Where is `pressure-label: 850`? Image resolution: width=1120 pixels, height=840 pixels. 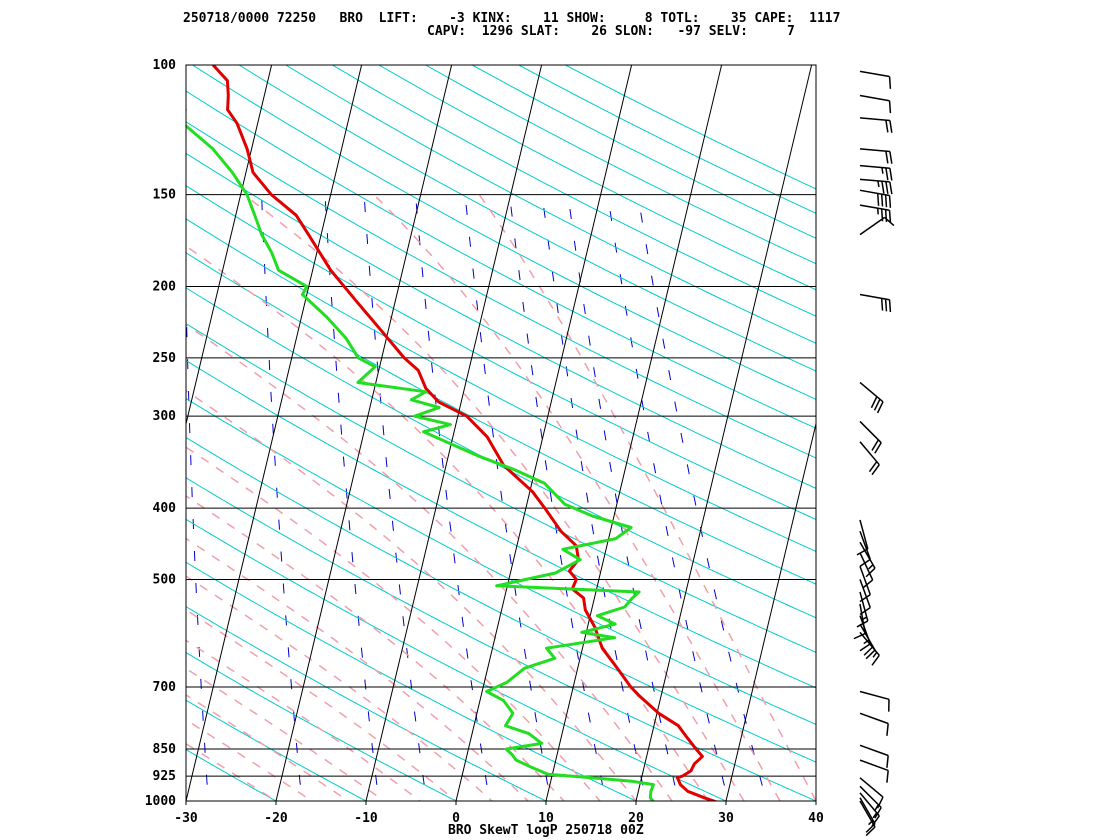 pressure-label: 850 is located at coordinates (165, 749).